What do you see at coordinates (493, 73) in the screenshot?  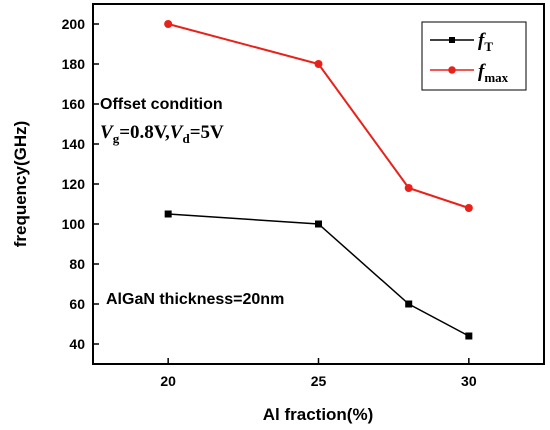 I see `legend-fmax-label: fmax` at bounding box center [493, 73].